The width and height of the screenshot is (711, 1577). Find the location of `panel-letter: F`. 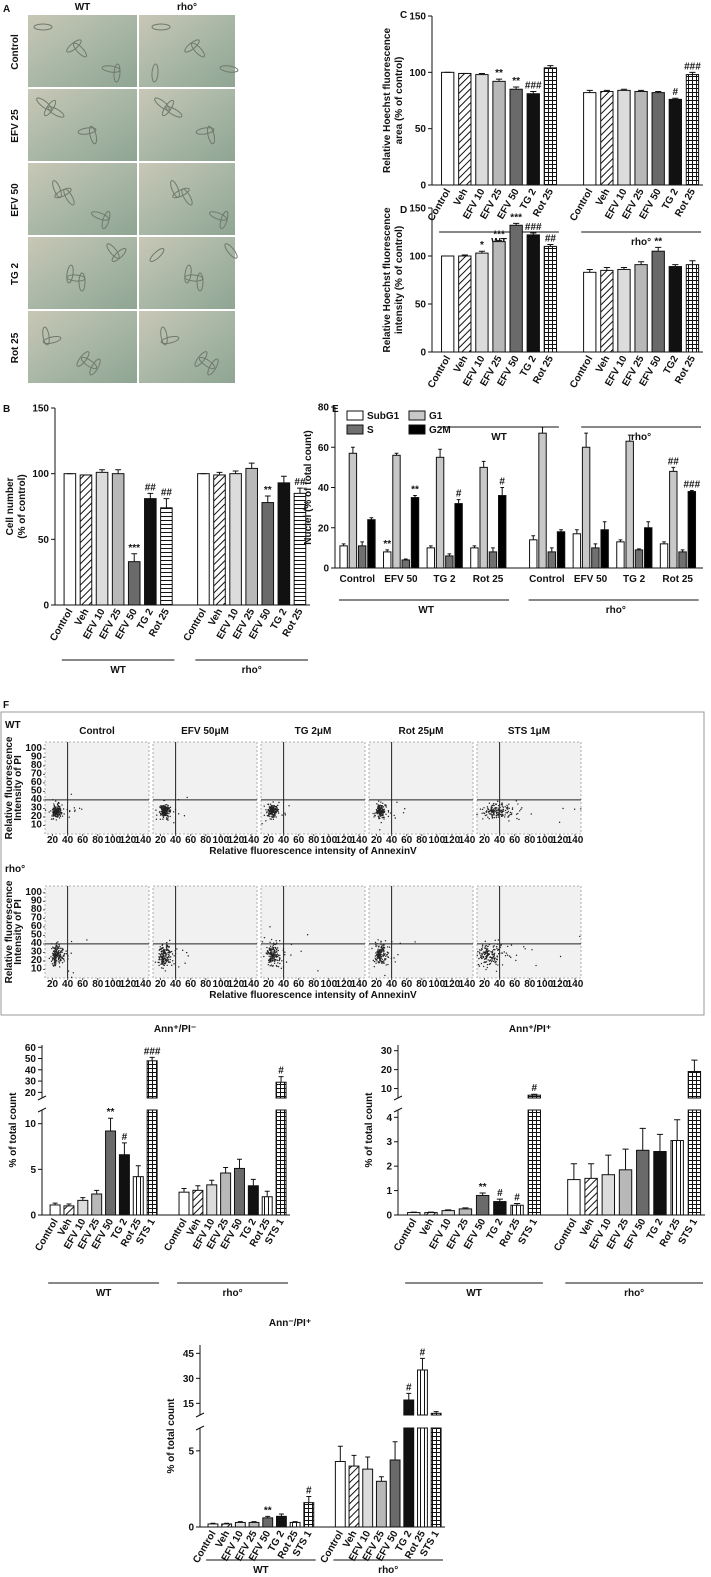

panel-letter: F is located at coordinates (6, 705).